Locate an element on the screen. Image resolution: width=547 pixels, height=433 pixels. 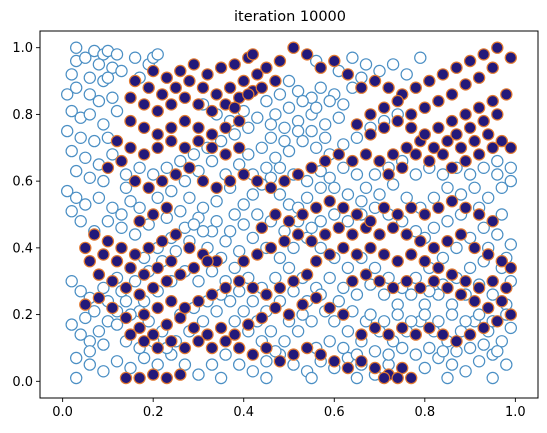
y-tick-label: 1.0 is located at coordinates (22, 48).